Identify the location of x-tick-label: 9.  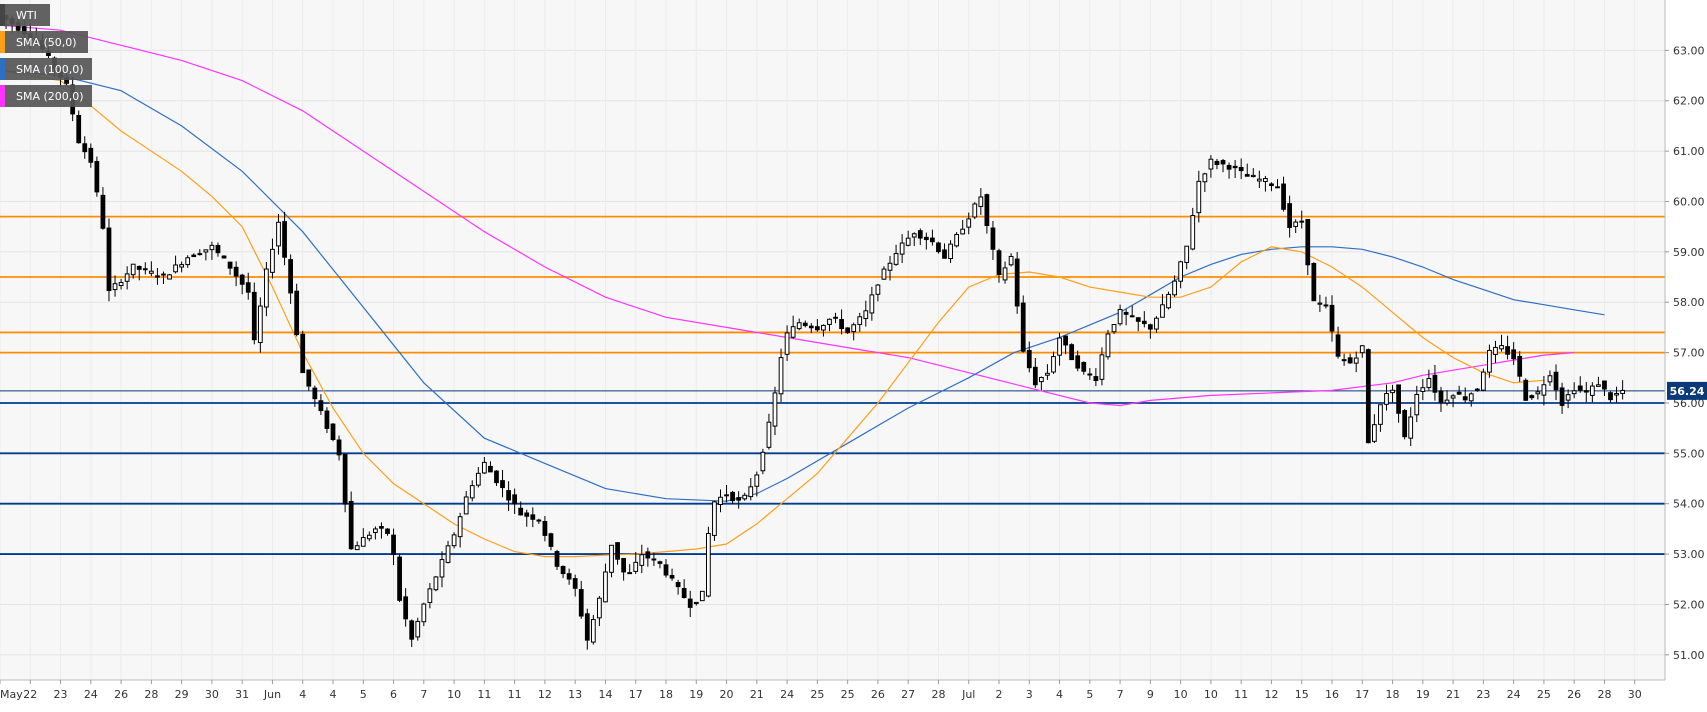
(1150, 694).